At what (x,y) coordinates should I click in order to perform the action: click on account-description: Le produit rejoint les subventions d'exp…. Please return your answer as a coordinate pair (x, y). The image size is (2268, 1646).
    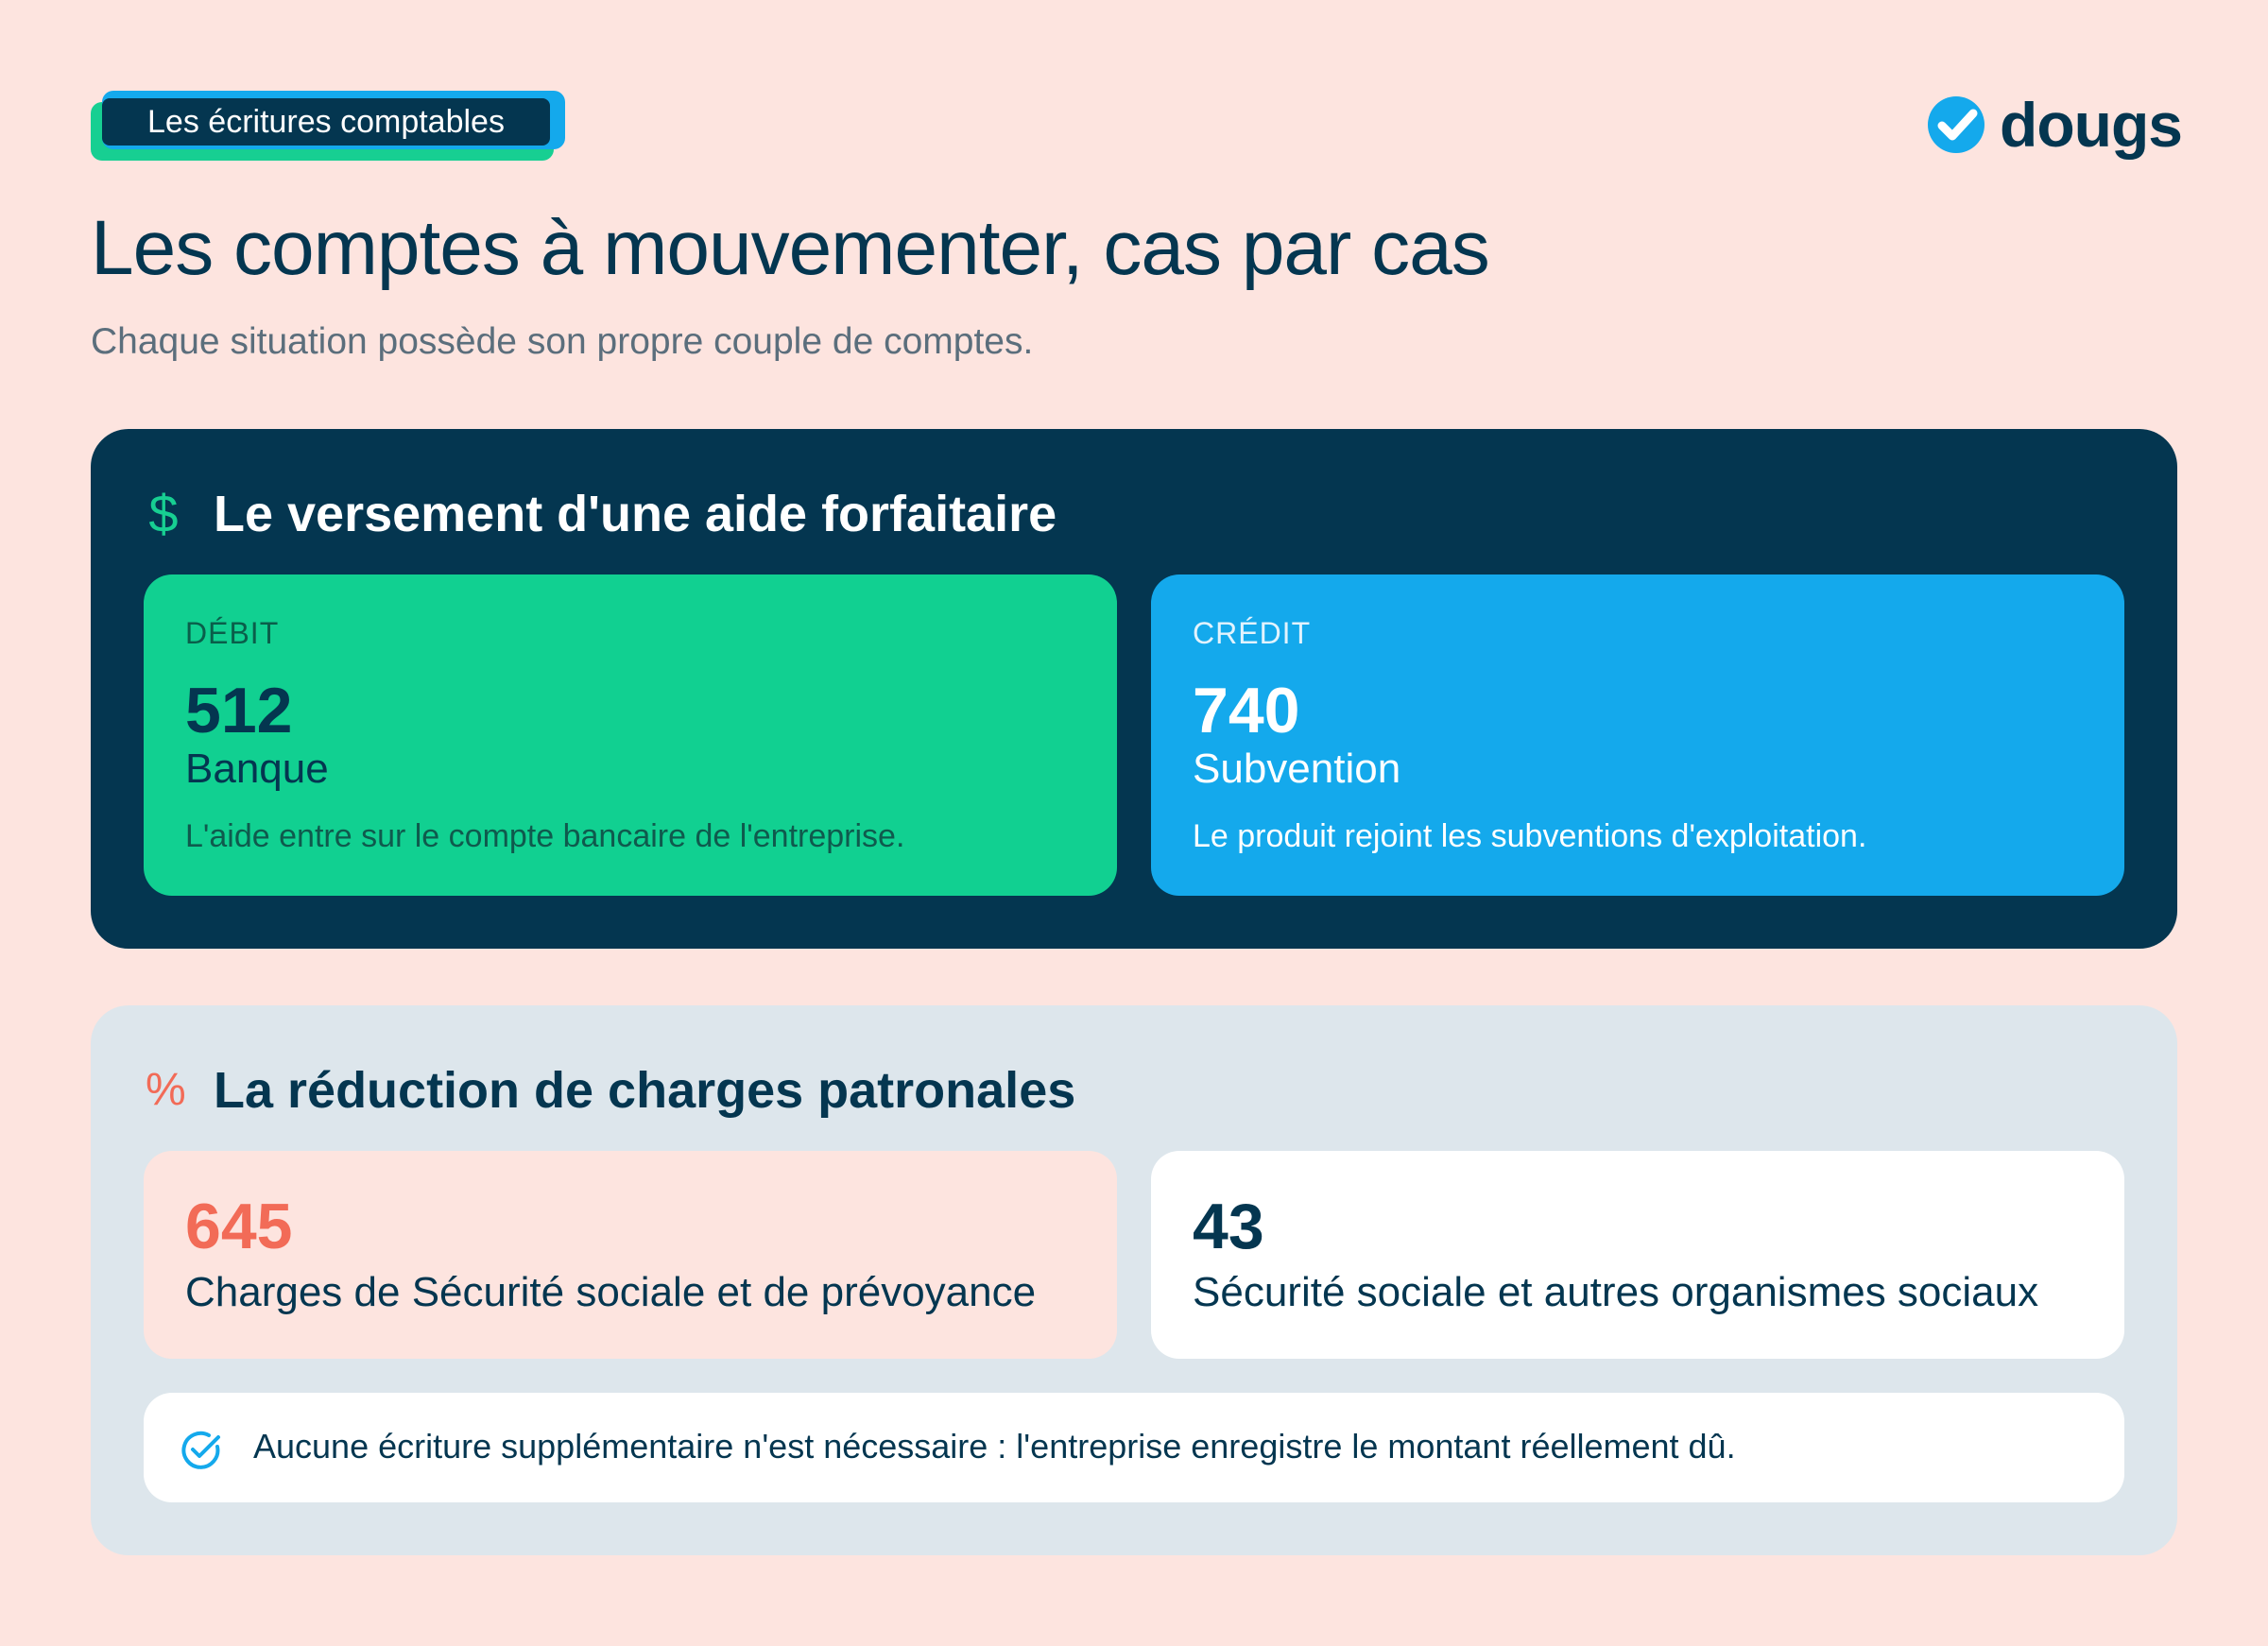
    Looking at the image, I should click on (1530, 836).